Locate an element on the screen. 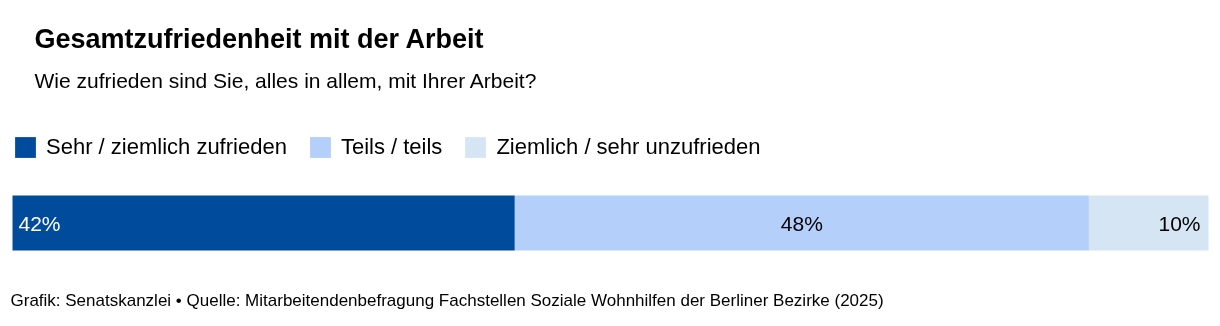  chart-title: Gesamtzufriedenheit mit der Arbeit is located at coordinates (259, 38).